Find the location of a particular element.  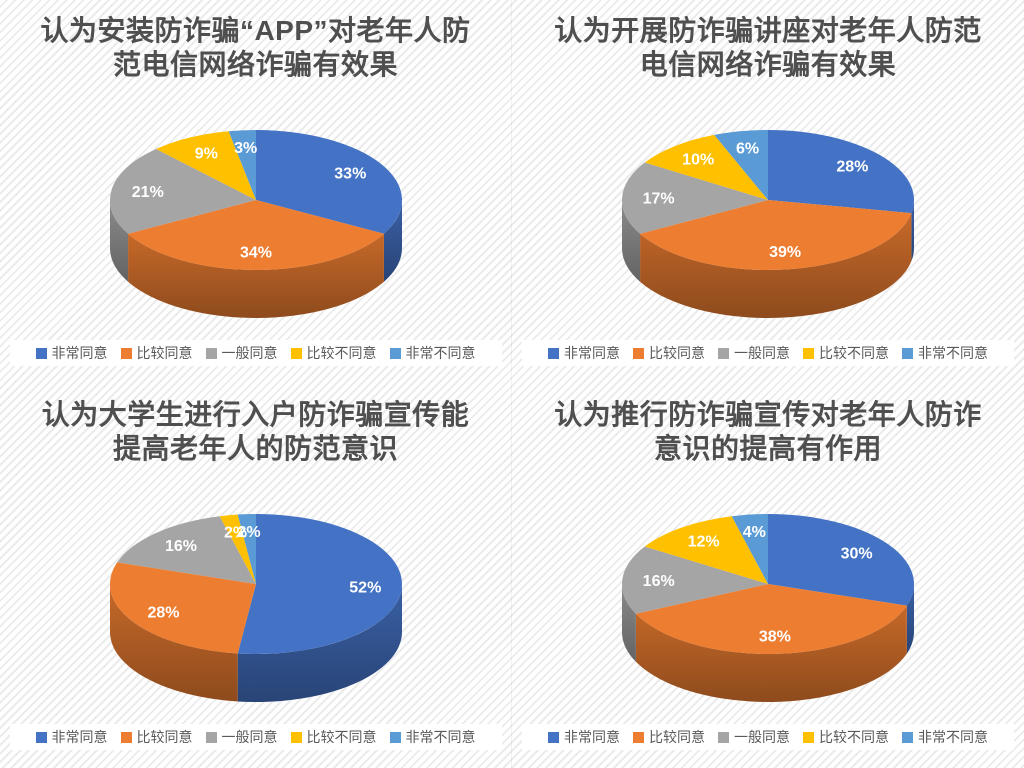

chart-title-line: 范电信网络诈骗有效果 is located at coordinates (255, 64).